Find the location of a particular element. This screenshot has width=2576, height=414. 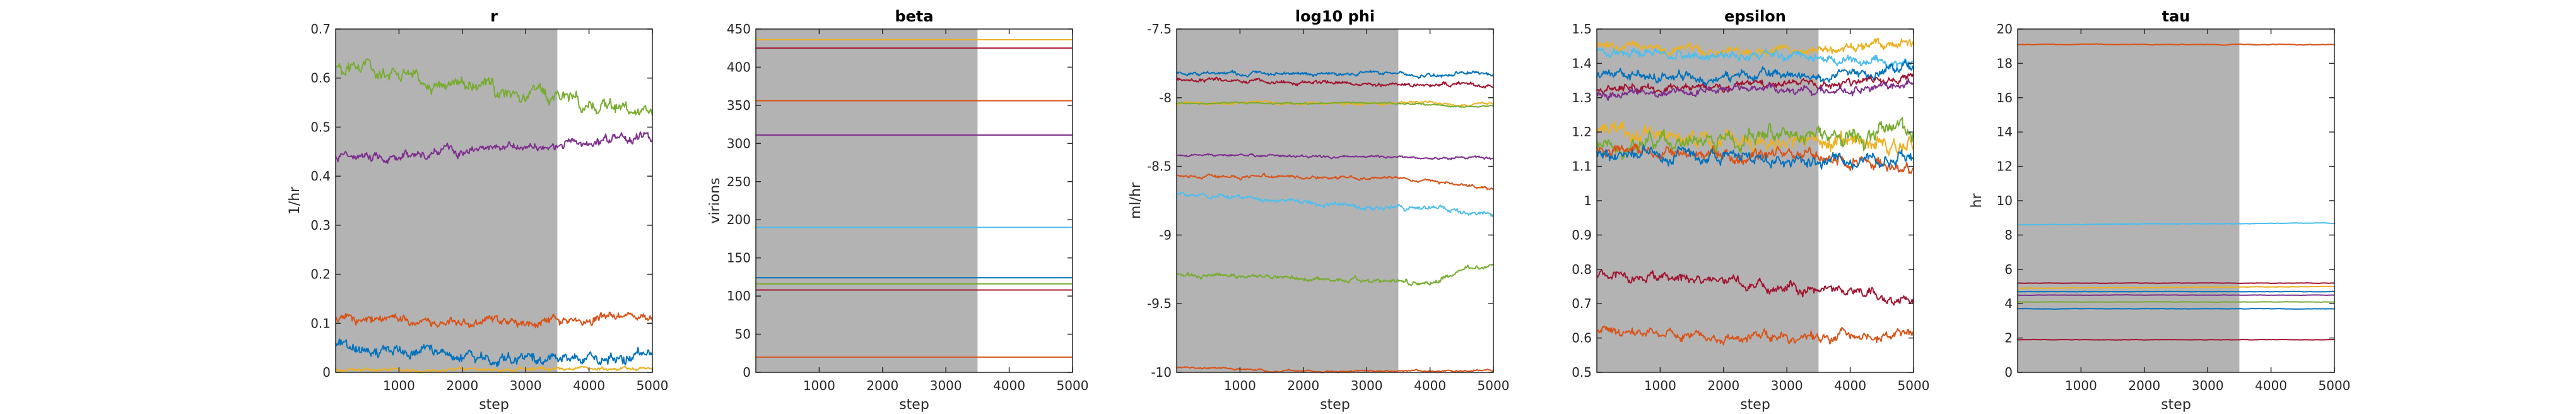

y-axis-label: ml/hr is located at coordinates (1136, 200).